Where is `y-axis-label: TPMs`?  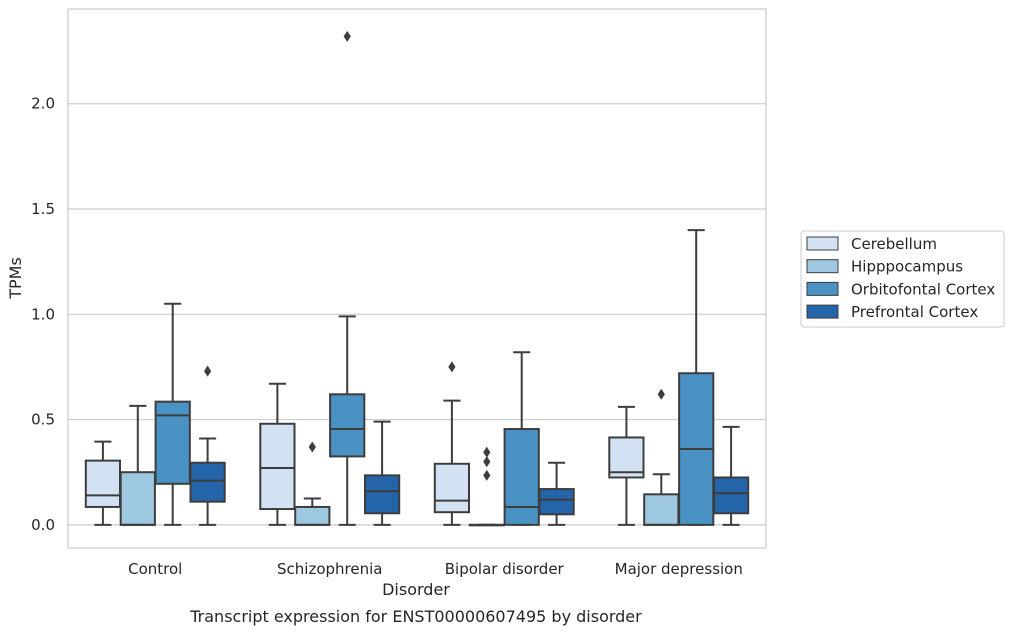
y-axis-label: TPMs is located at coordinates (15, 278).